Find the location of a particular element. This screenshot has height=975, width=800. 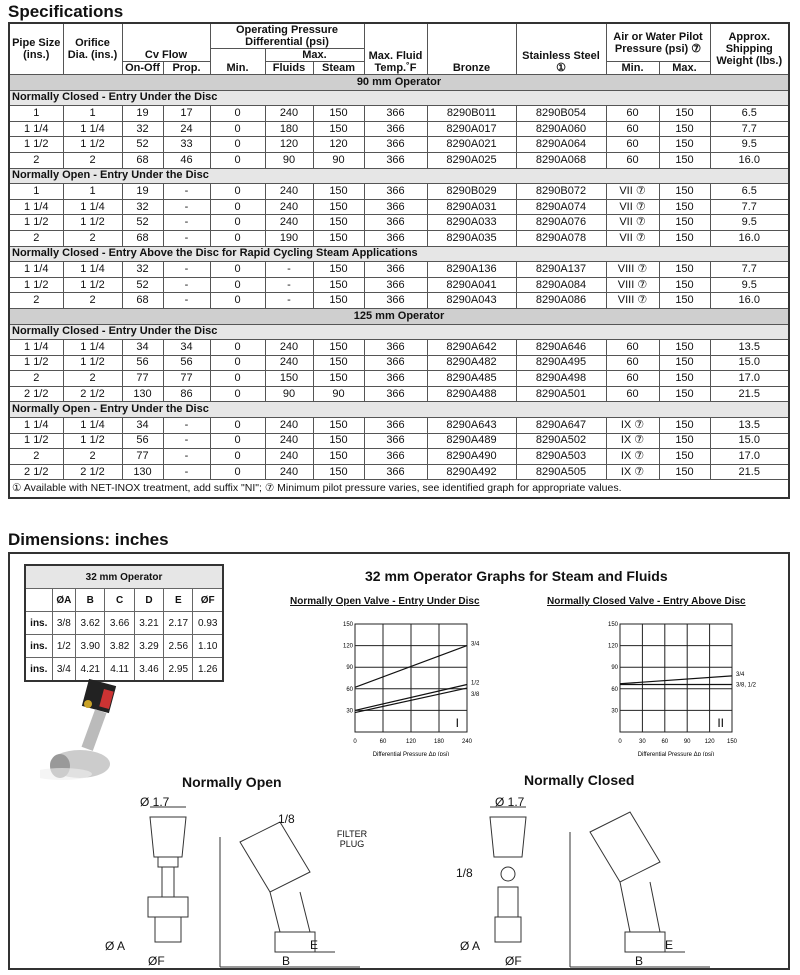

table-cell: 21.5 is located at coordinates (749, 394).